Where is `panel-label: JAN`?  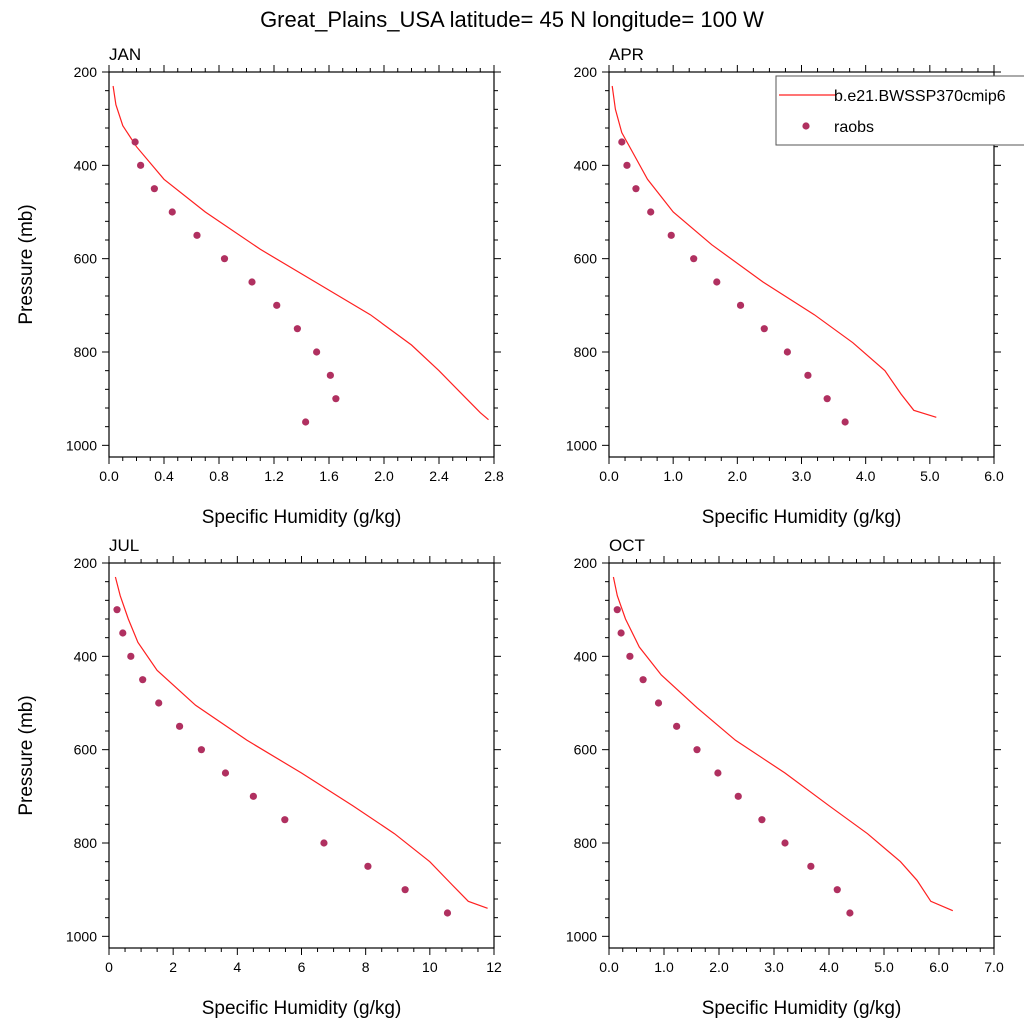 panel-label: JAN is located at coordinates (125, 54).